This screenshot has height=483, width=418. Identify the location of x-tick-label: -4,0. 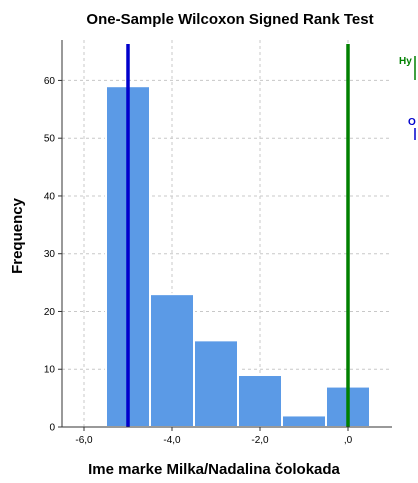
(172, 440).